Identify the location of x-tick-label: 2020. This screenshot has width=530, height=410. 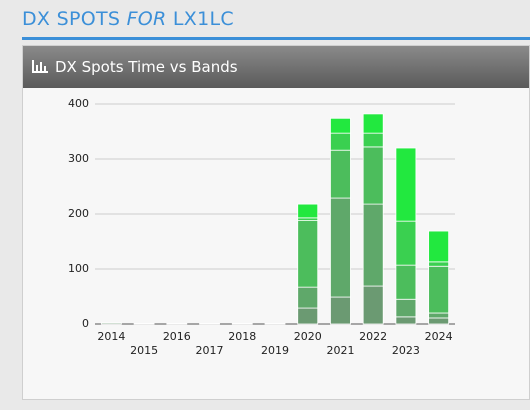
(308, 336).